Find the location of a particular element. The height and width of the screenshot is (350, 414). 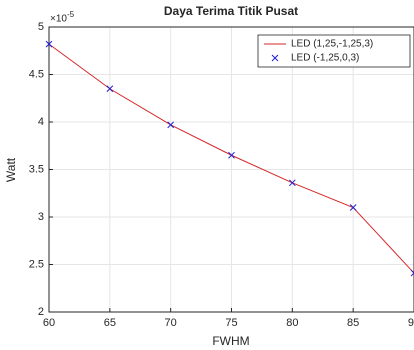

x-tick-label: 70 is located at coordinates (171, 323).